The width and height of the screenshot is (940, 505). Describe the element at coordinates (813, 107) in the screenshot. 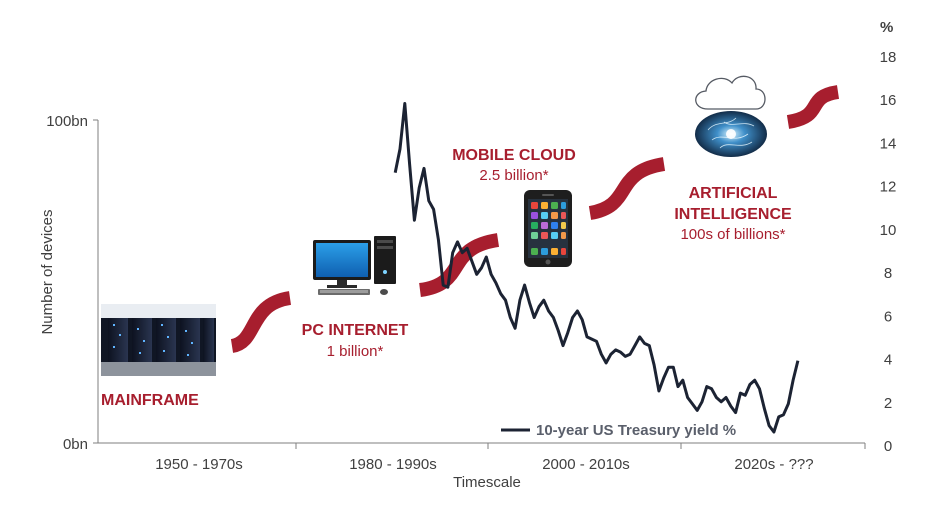

I see `connector-ai-future` at that location.